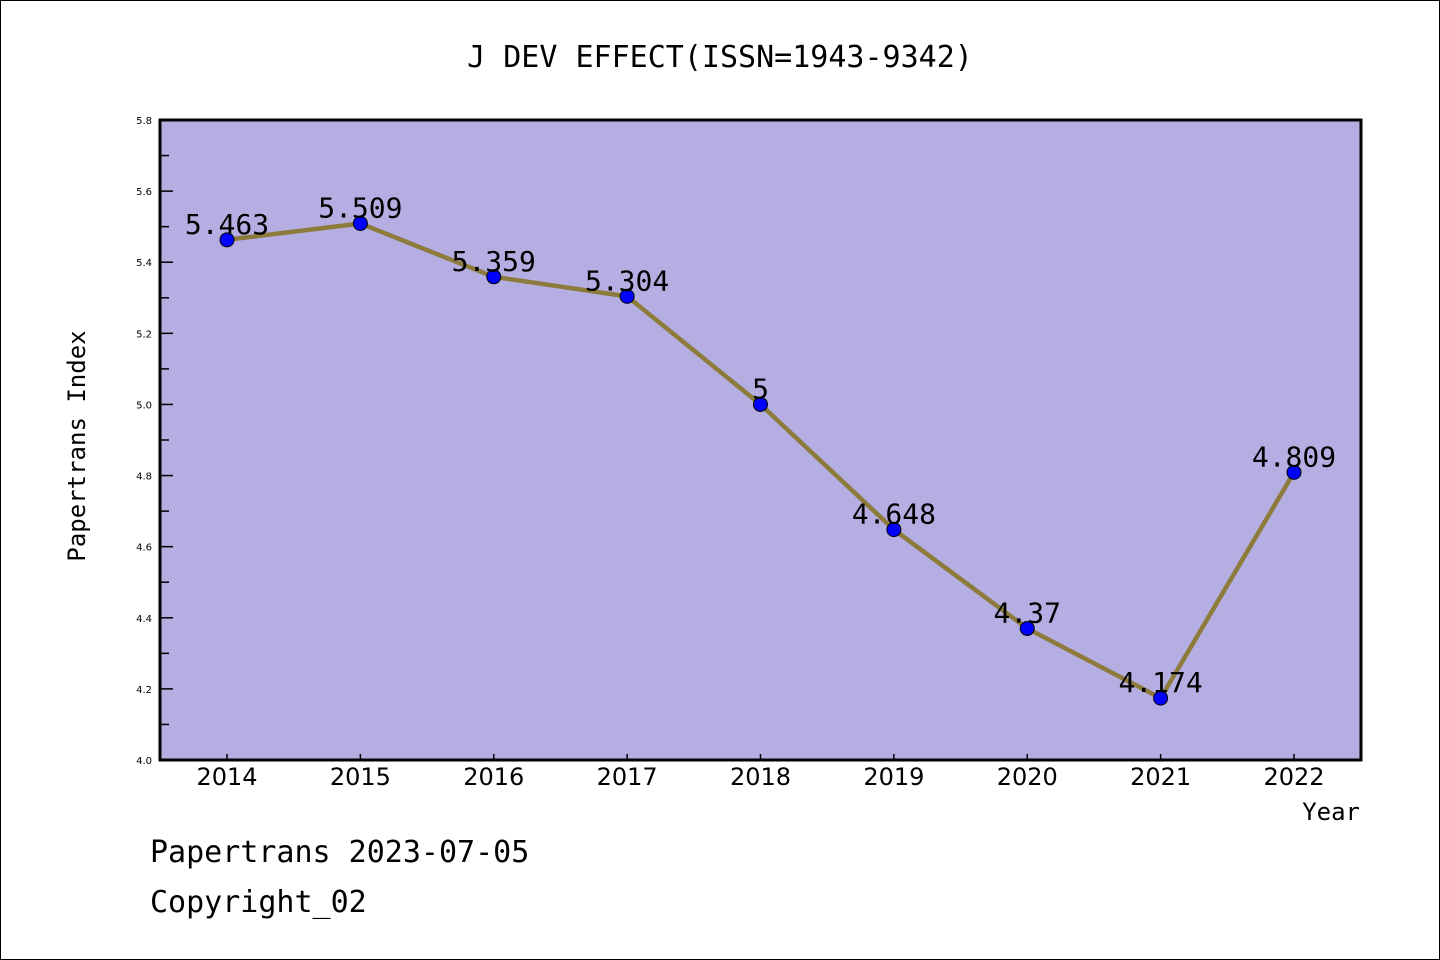 This screenshot has width=1440, height=960. I want to click on x-tick-label: 2018, so click(760, 777).